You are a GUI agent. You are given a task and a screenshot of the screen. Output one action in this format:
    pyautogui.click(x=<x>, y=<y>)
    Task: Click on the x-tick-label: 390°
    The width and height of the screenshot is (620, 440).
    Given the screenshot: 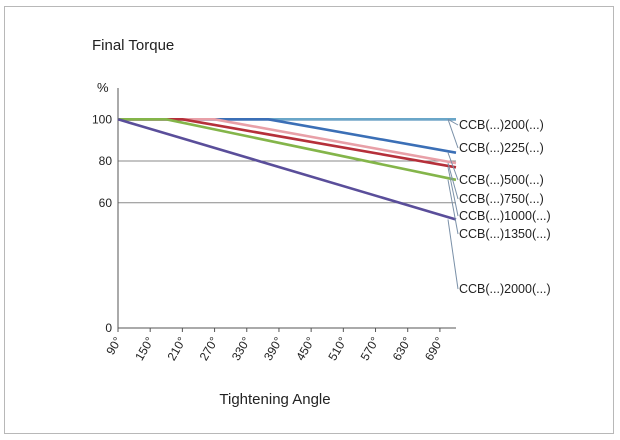 What is the action you would take?
    pyautogui.click(x=273, y=348)
    